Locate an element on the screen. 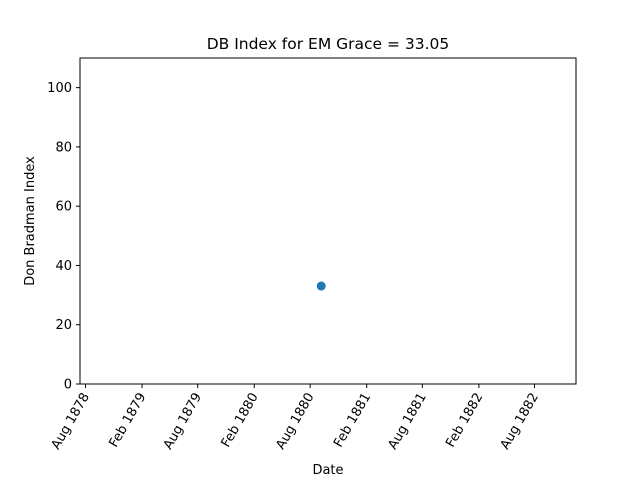 Image resolution: width=640 pixels, height=480 pixels. data-point is located at coordinates (321, 286).